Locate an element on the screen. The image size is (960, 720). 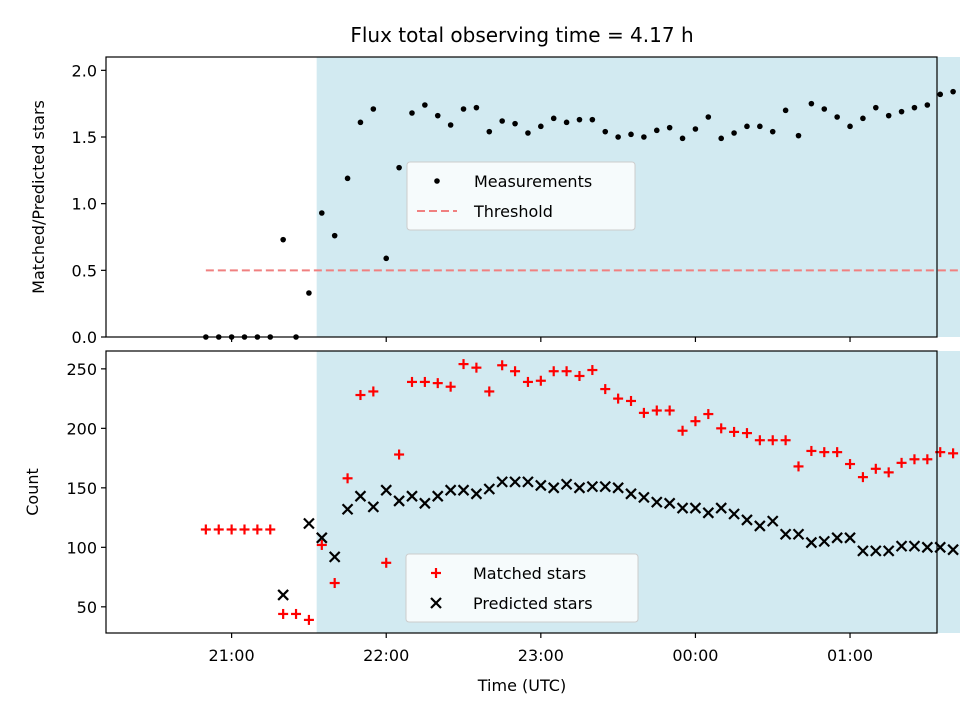
legend-label: Measurements is located at coordinates (533, 181).